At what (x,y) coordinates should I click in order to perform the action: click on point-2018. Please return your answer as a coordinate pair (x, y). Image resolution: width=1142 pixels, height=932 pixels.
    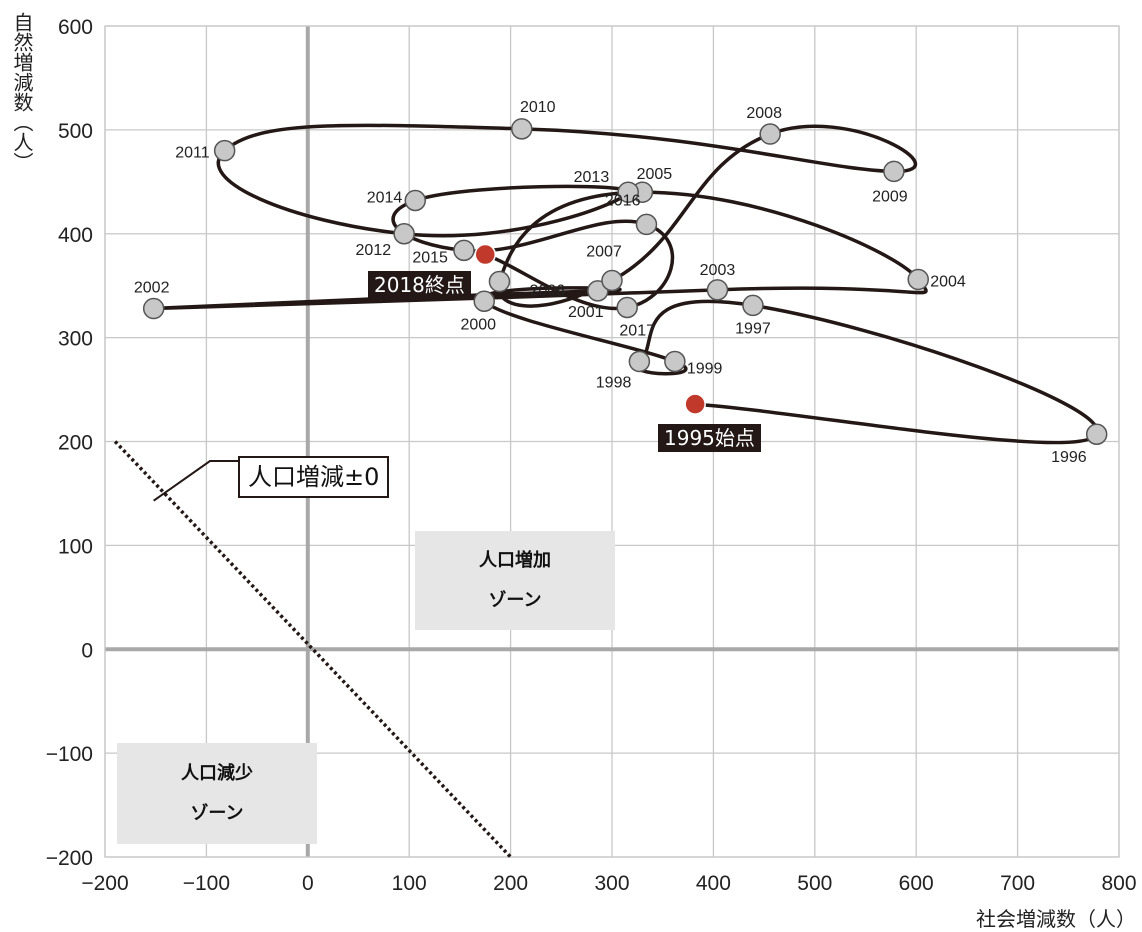
    Looking at the image, I should click on (485, 254).